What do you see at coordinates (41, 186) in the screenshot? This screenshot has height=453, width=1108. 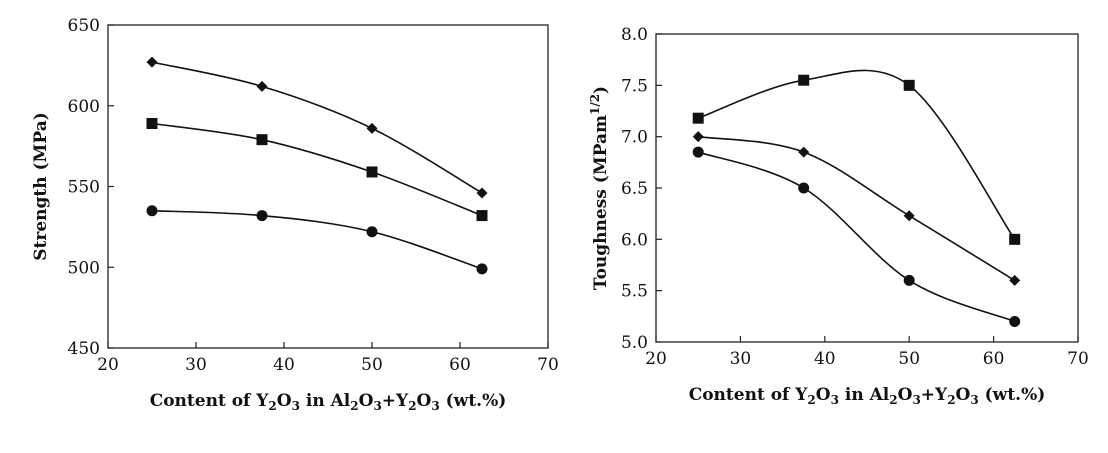 I see `y-axis-title: Strength (MPa)` at bounding box center [41, 186].